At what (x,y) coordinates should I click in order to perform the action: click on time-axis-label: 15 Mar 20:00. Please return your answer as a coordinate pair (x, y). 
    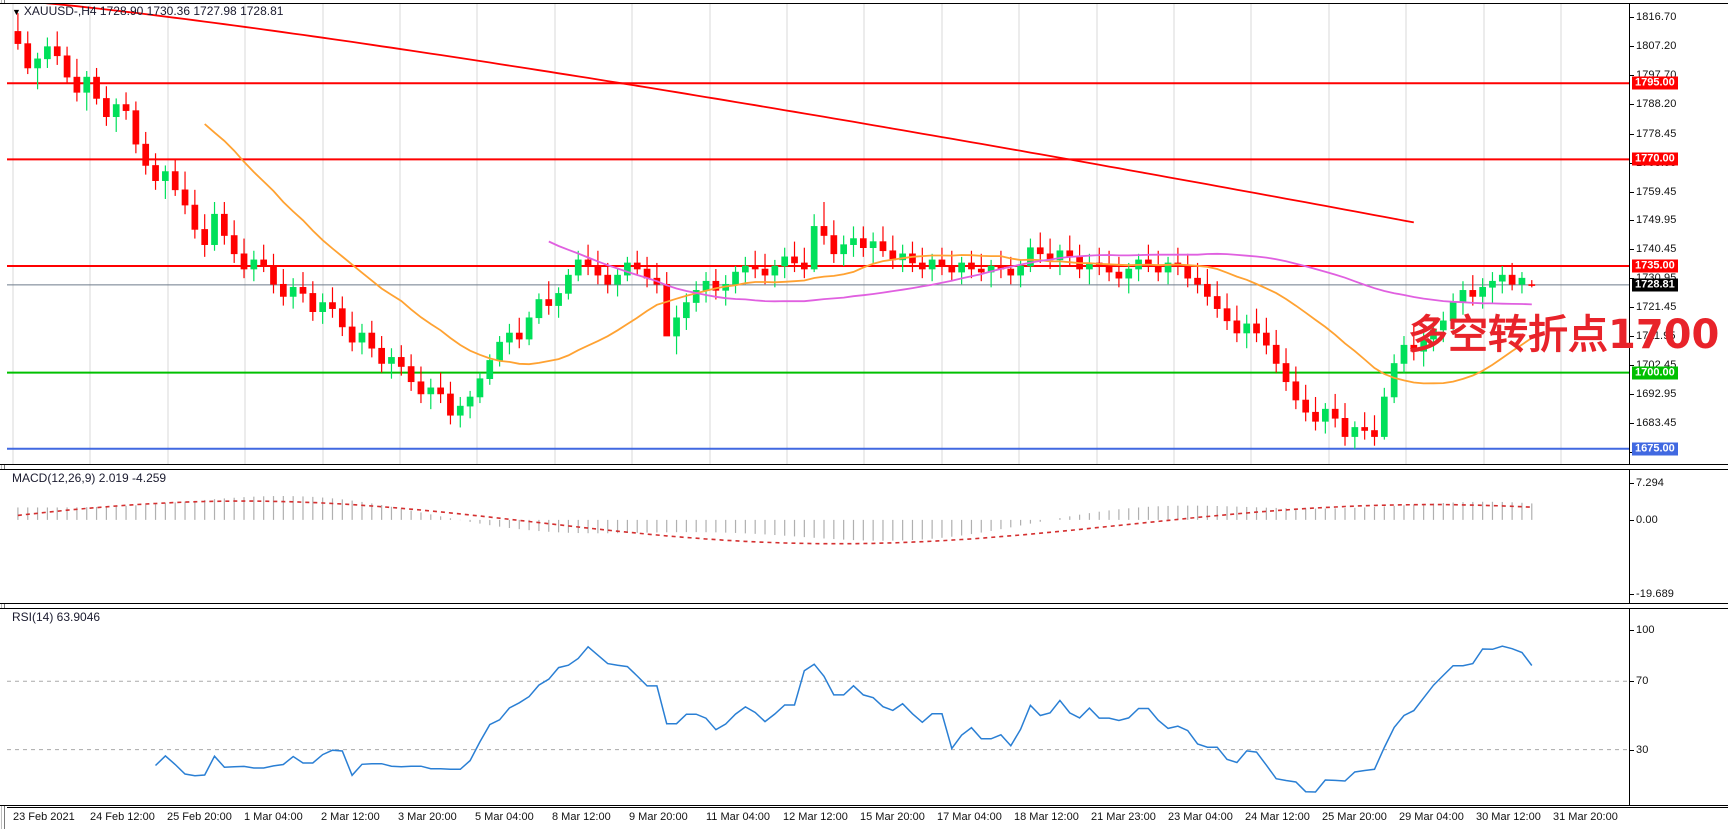
    Looking at the image, I should click on (892, 817).